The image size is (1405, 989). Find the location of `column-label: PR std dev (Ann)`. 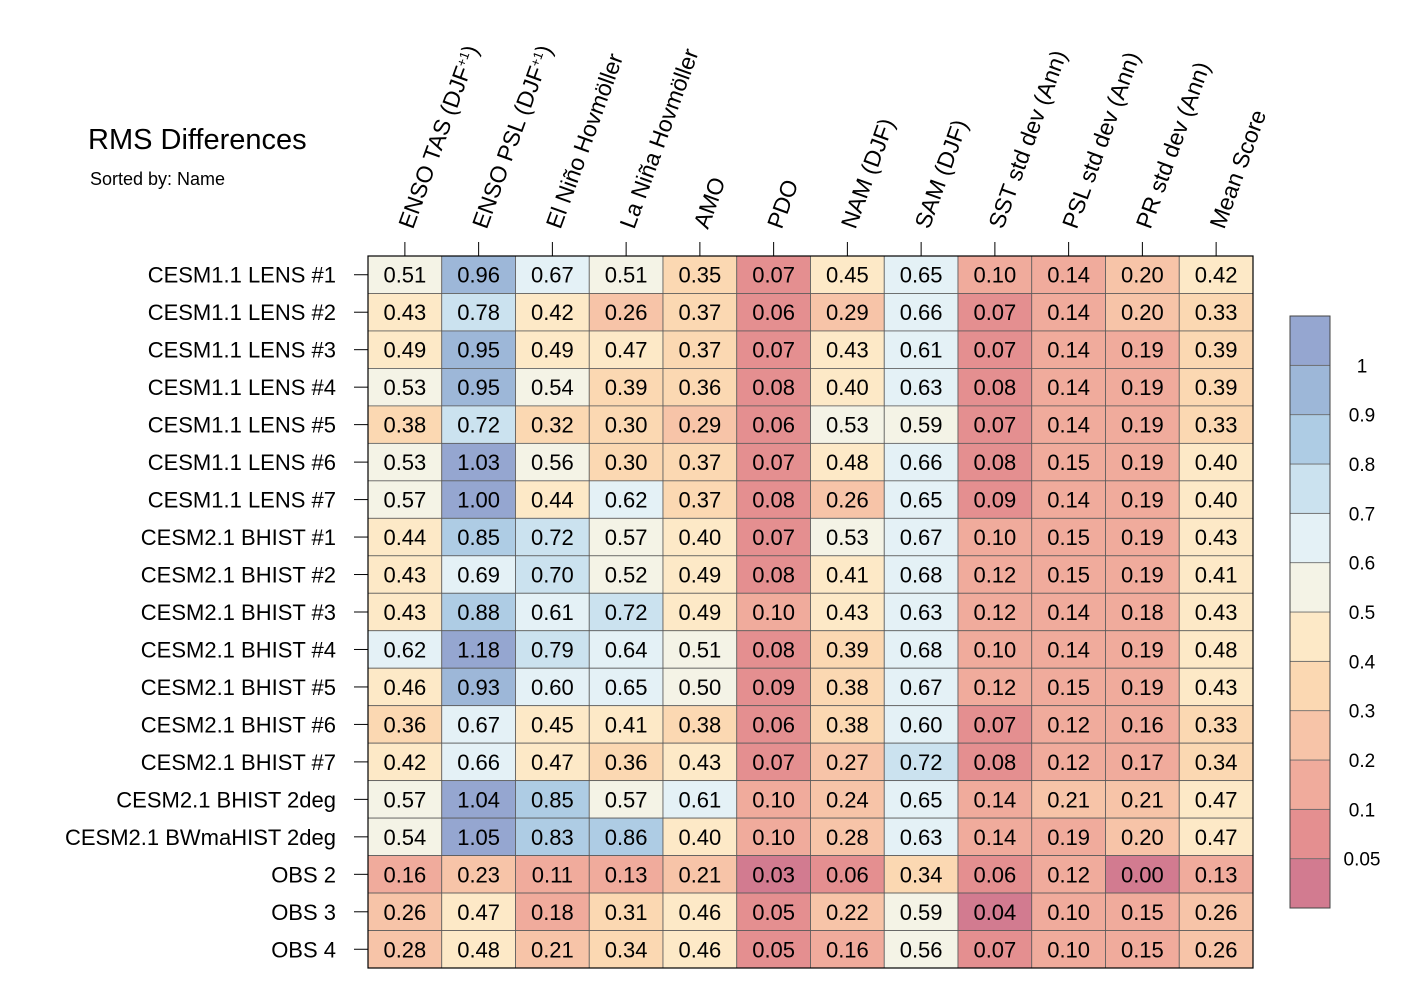

column-label: PR std dev (Ann) is located at coordinates (1173, 144).